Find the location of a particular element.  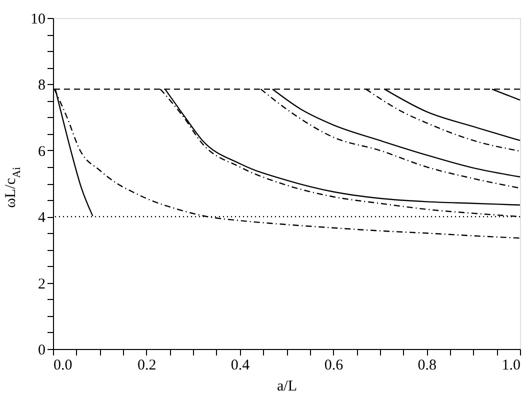

x-tick-label: 0.0 is located at coordinates (63, 366).